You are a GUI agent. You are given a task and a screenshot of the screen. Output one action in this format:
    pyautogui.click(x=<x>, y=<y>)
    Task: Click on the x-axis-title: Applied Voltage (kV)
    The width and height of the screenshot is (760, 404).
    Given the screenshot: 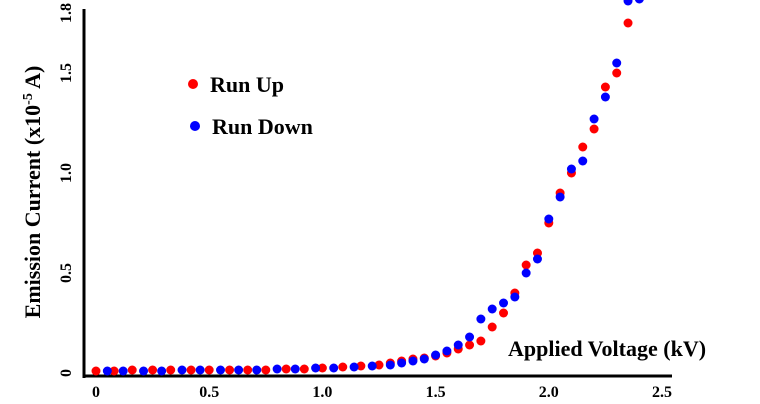 What is the action you would take?
    pyautogui.click(x=607, y=348)
    